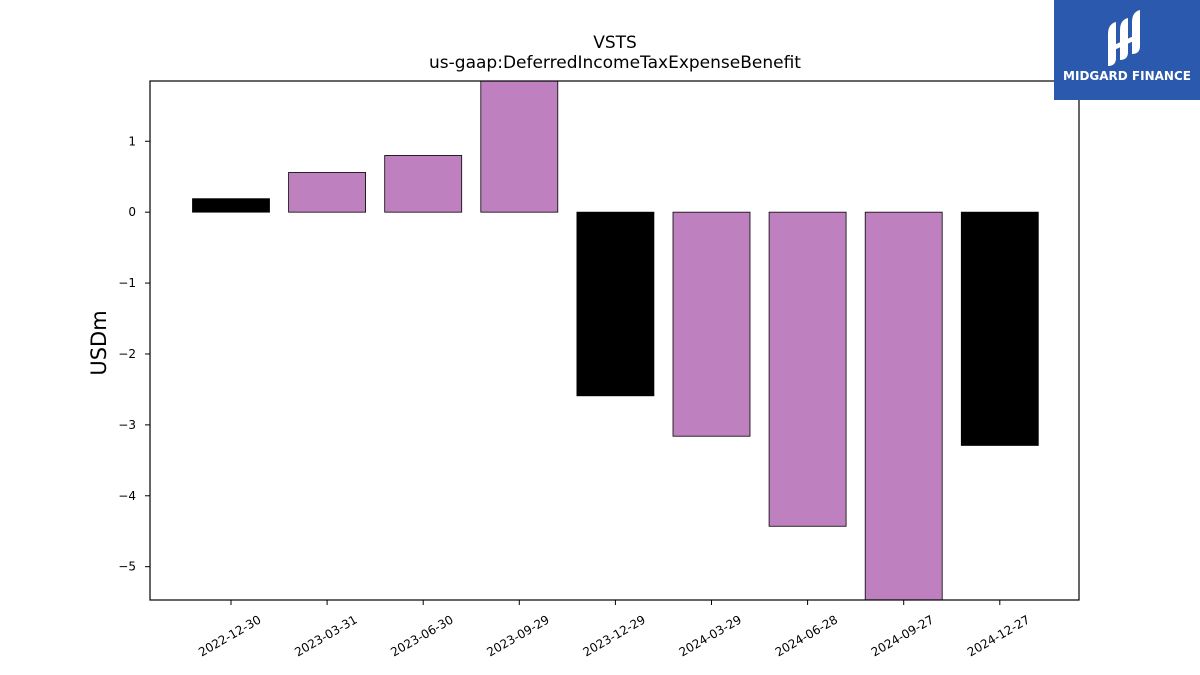 This screenshot has height=675, width=1200. What do you see at coordinates (127, 496) in the screenshot?
I see `y-tick-label: −4` at bounding box center [127, 496].